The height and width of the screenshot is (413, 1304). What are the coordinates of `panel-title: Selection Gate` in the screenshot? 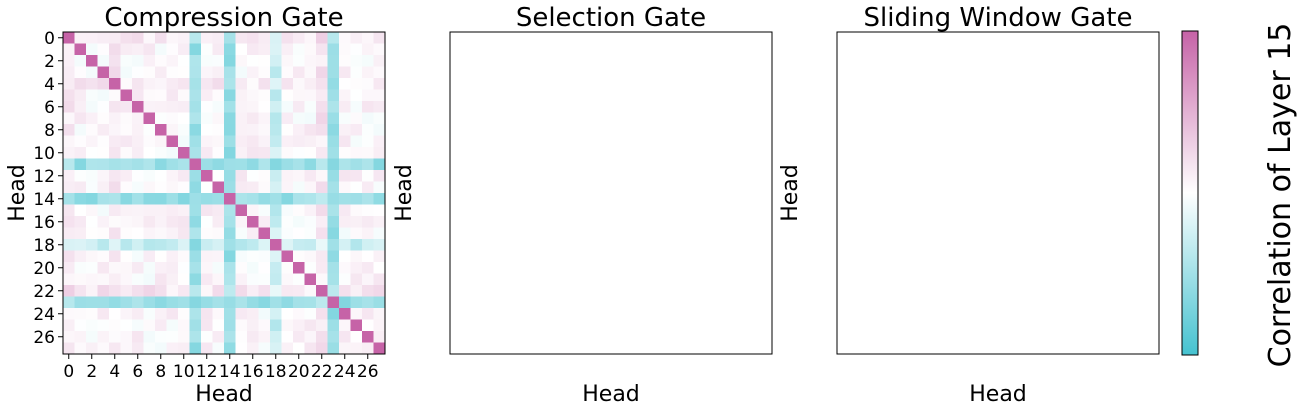 It's located at (611, 18).